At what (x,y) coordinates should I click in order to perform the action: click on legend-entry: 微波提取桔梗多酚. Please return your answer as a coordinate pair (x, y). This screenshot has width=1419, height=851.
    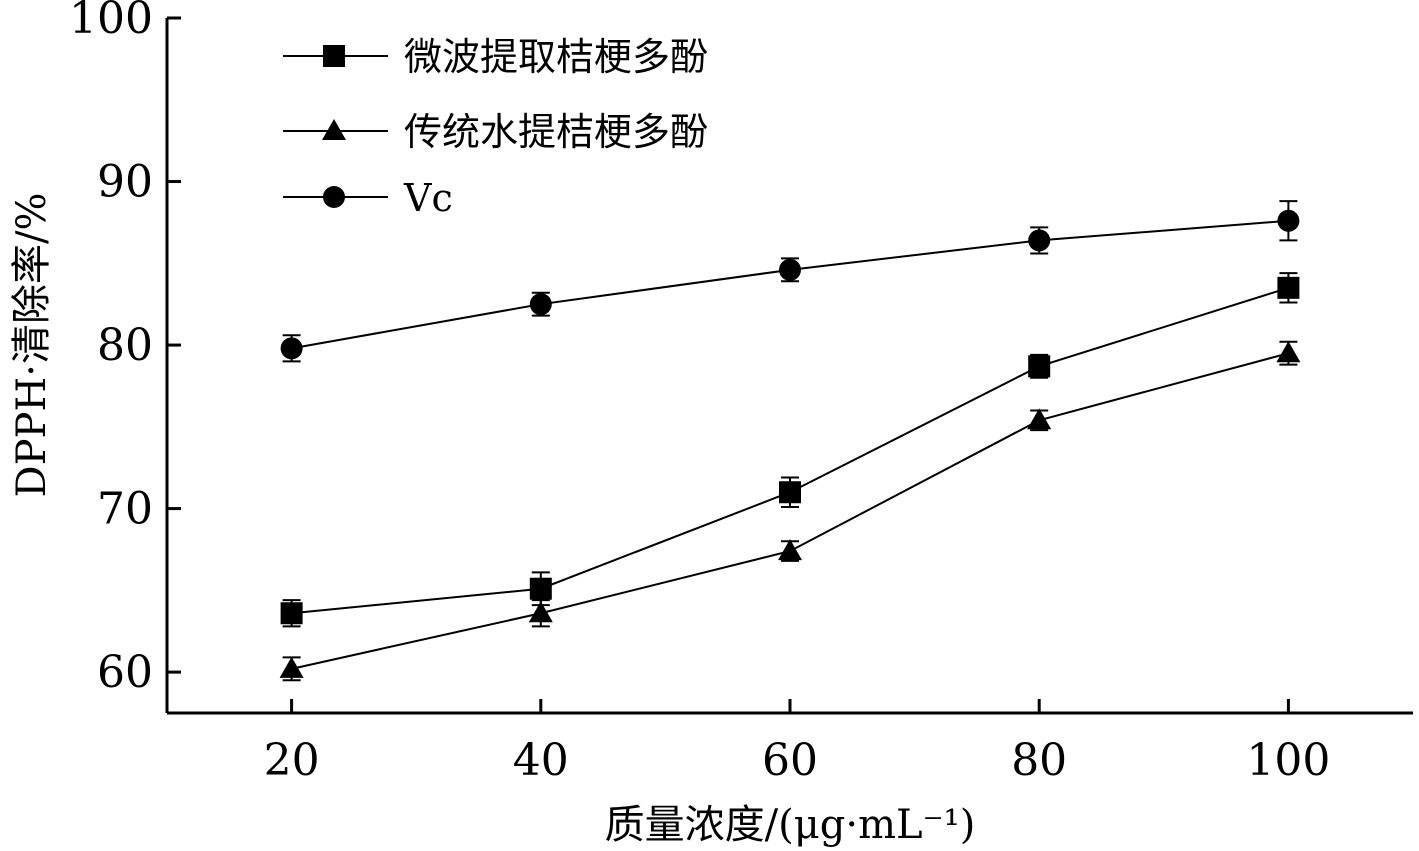
    Looking at the image, I should click on (495, 57).